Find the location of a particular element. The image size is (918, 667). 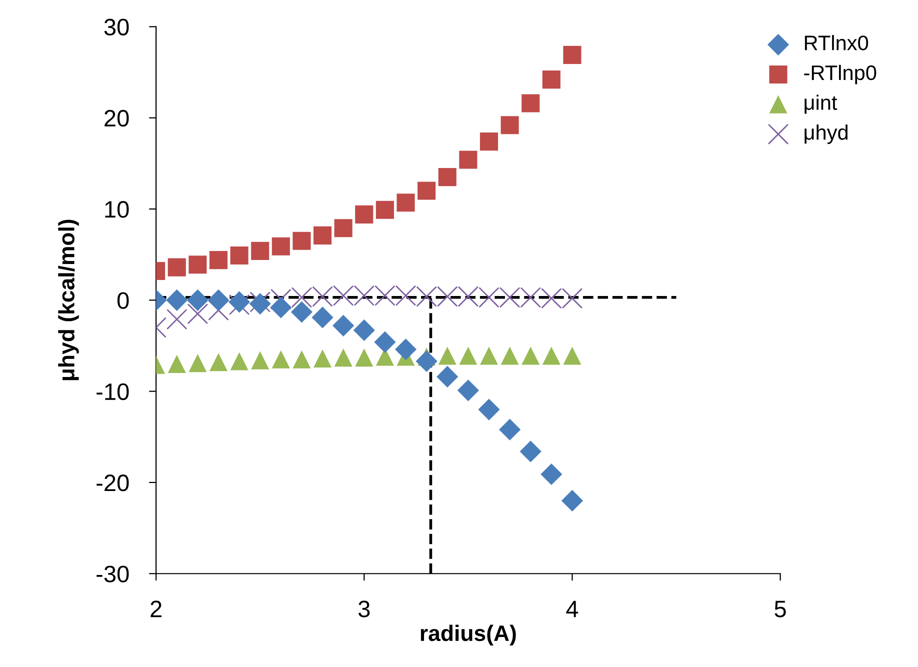

y-tick-label: 20 is located at coordinates (116, 118).